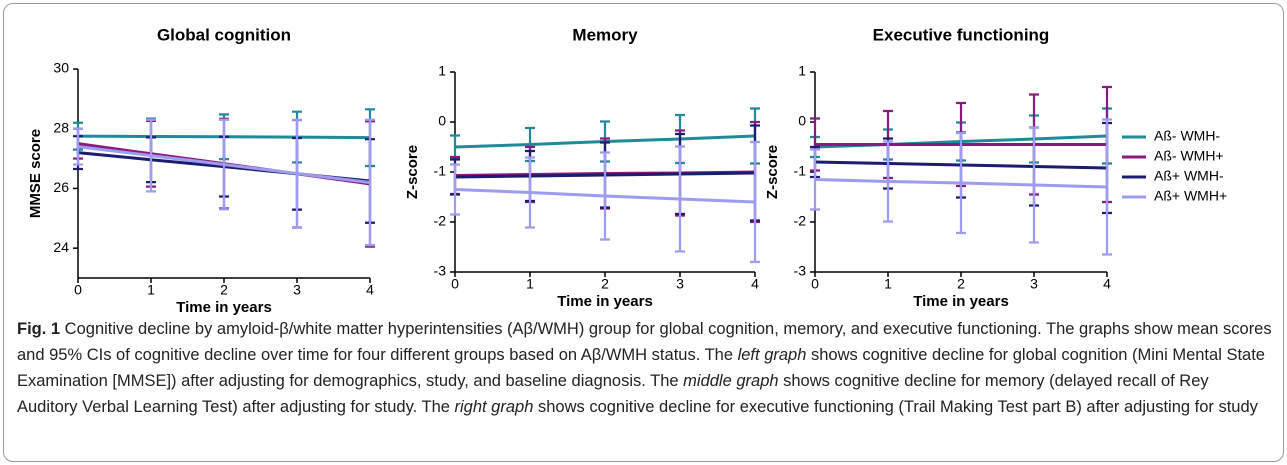 The image size is (1287, 465). I want to click on legend-label: Aß+ WMH+, so click(1190, 196).